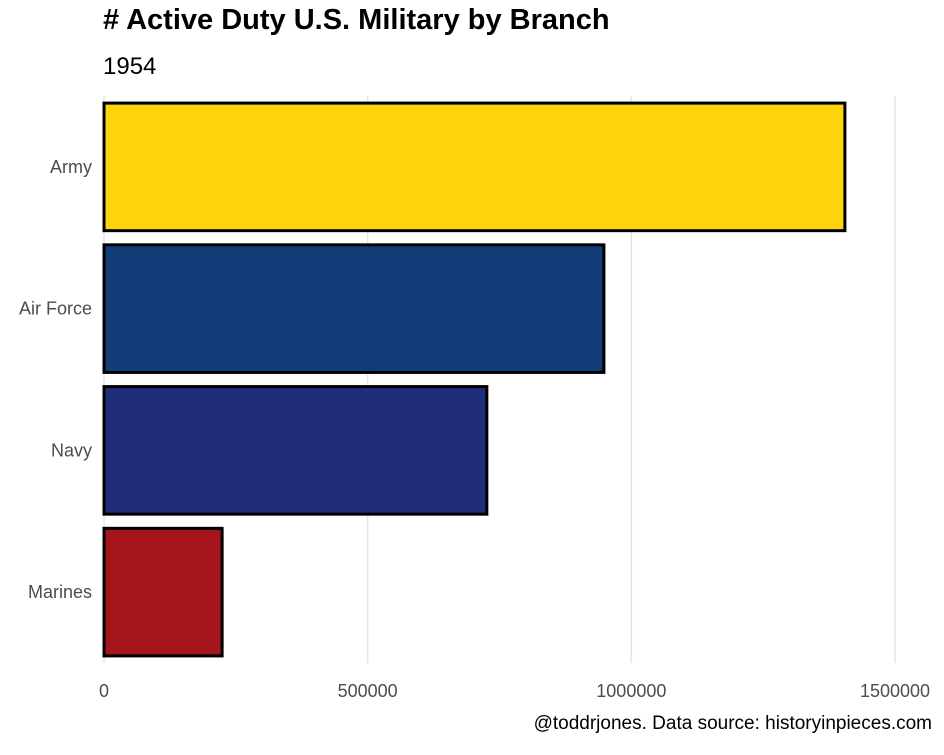 Image resolution: width=944 pixels, height=755 pixels. What do you see at coordinates (60, 592) in the screenshot?
I see `y-tick-label: Marines` at bounding box center [60, 592].